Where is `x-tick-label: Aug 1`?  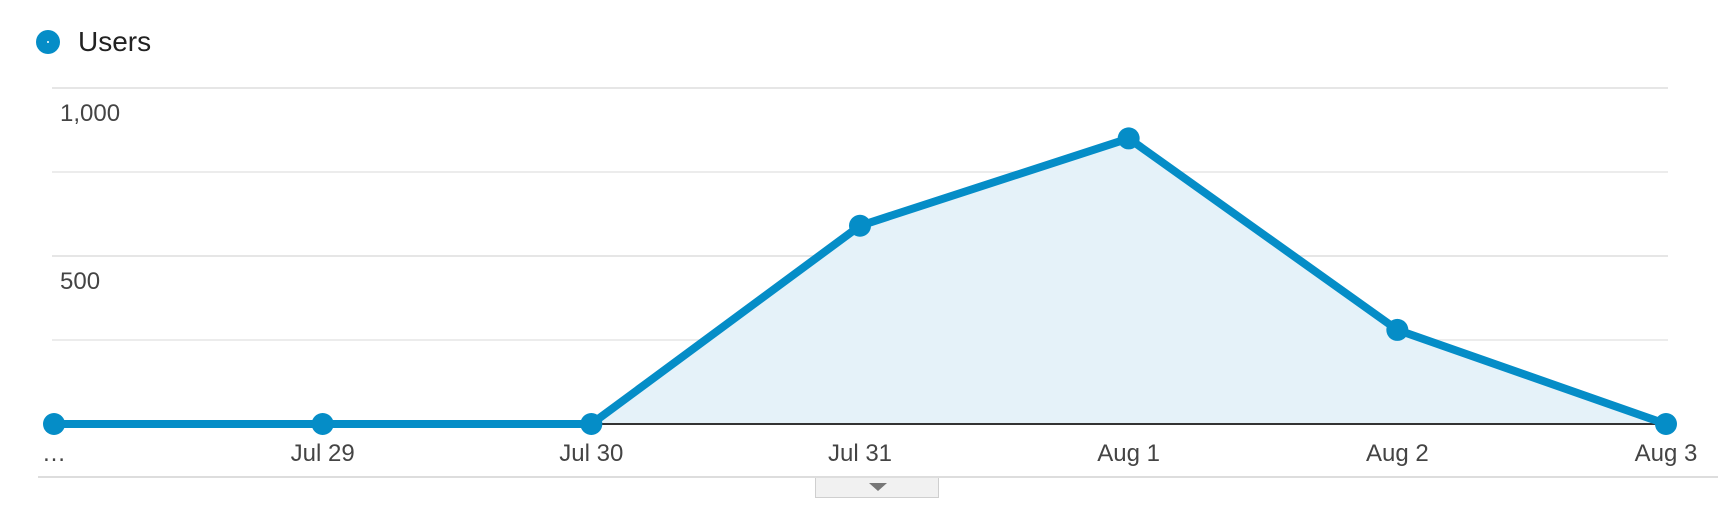
x-tick-label: Aug 1 is located at coordinates (1128, 453).